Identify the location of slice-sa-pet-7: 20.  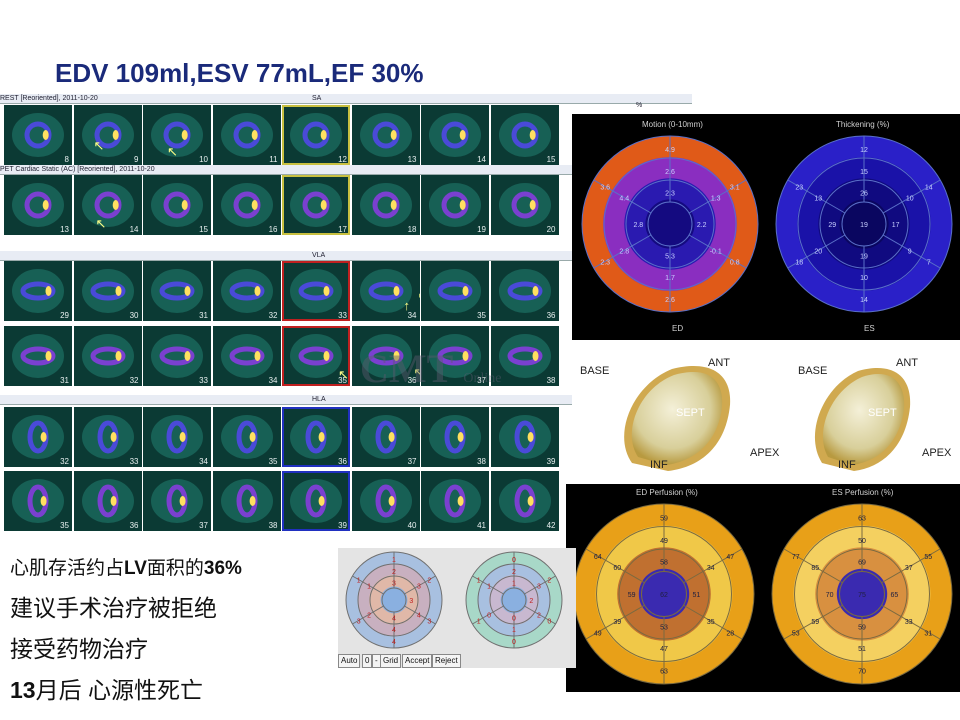
(524, 205).